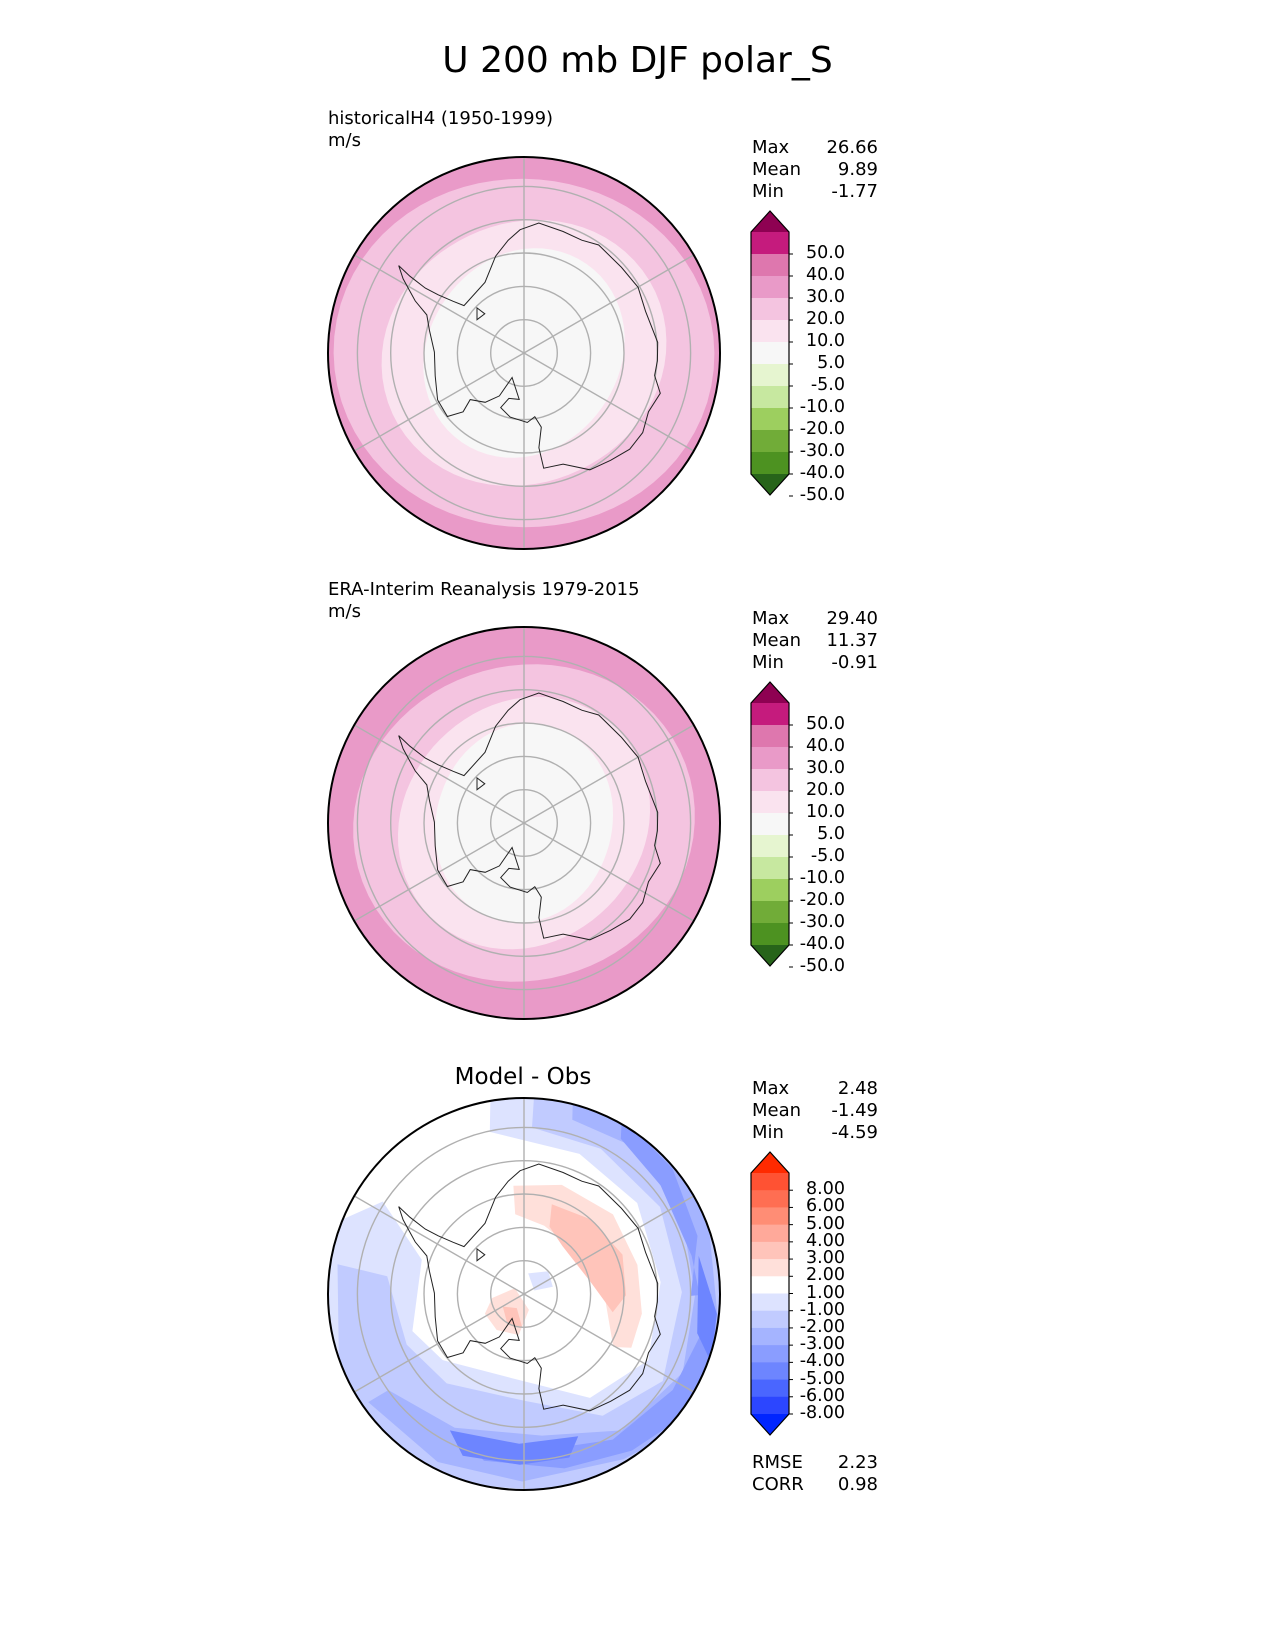 The image size is (1275, 1650). Describe the element at coordinates (825, 1223) in the screenshot. I see `colorbar-tick-label: 5.00` at that location.